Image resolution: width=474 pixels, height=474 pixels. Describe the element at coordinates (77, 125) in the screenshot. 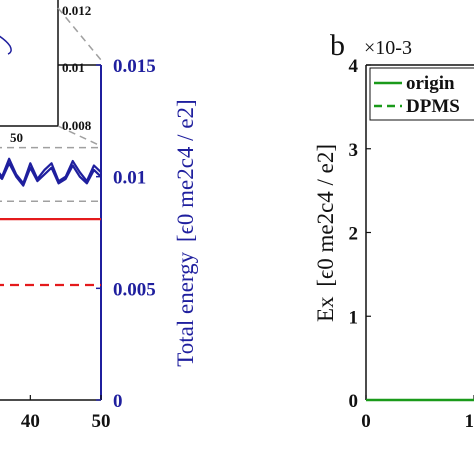

I see `inset-y-tick-2: 0.008` at that location.